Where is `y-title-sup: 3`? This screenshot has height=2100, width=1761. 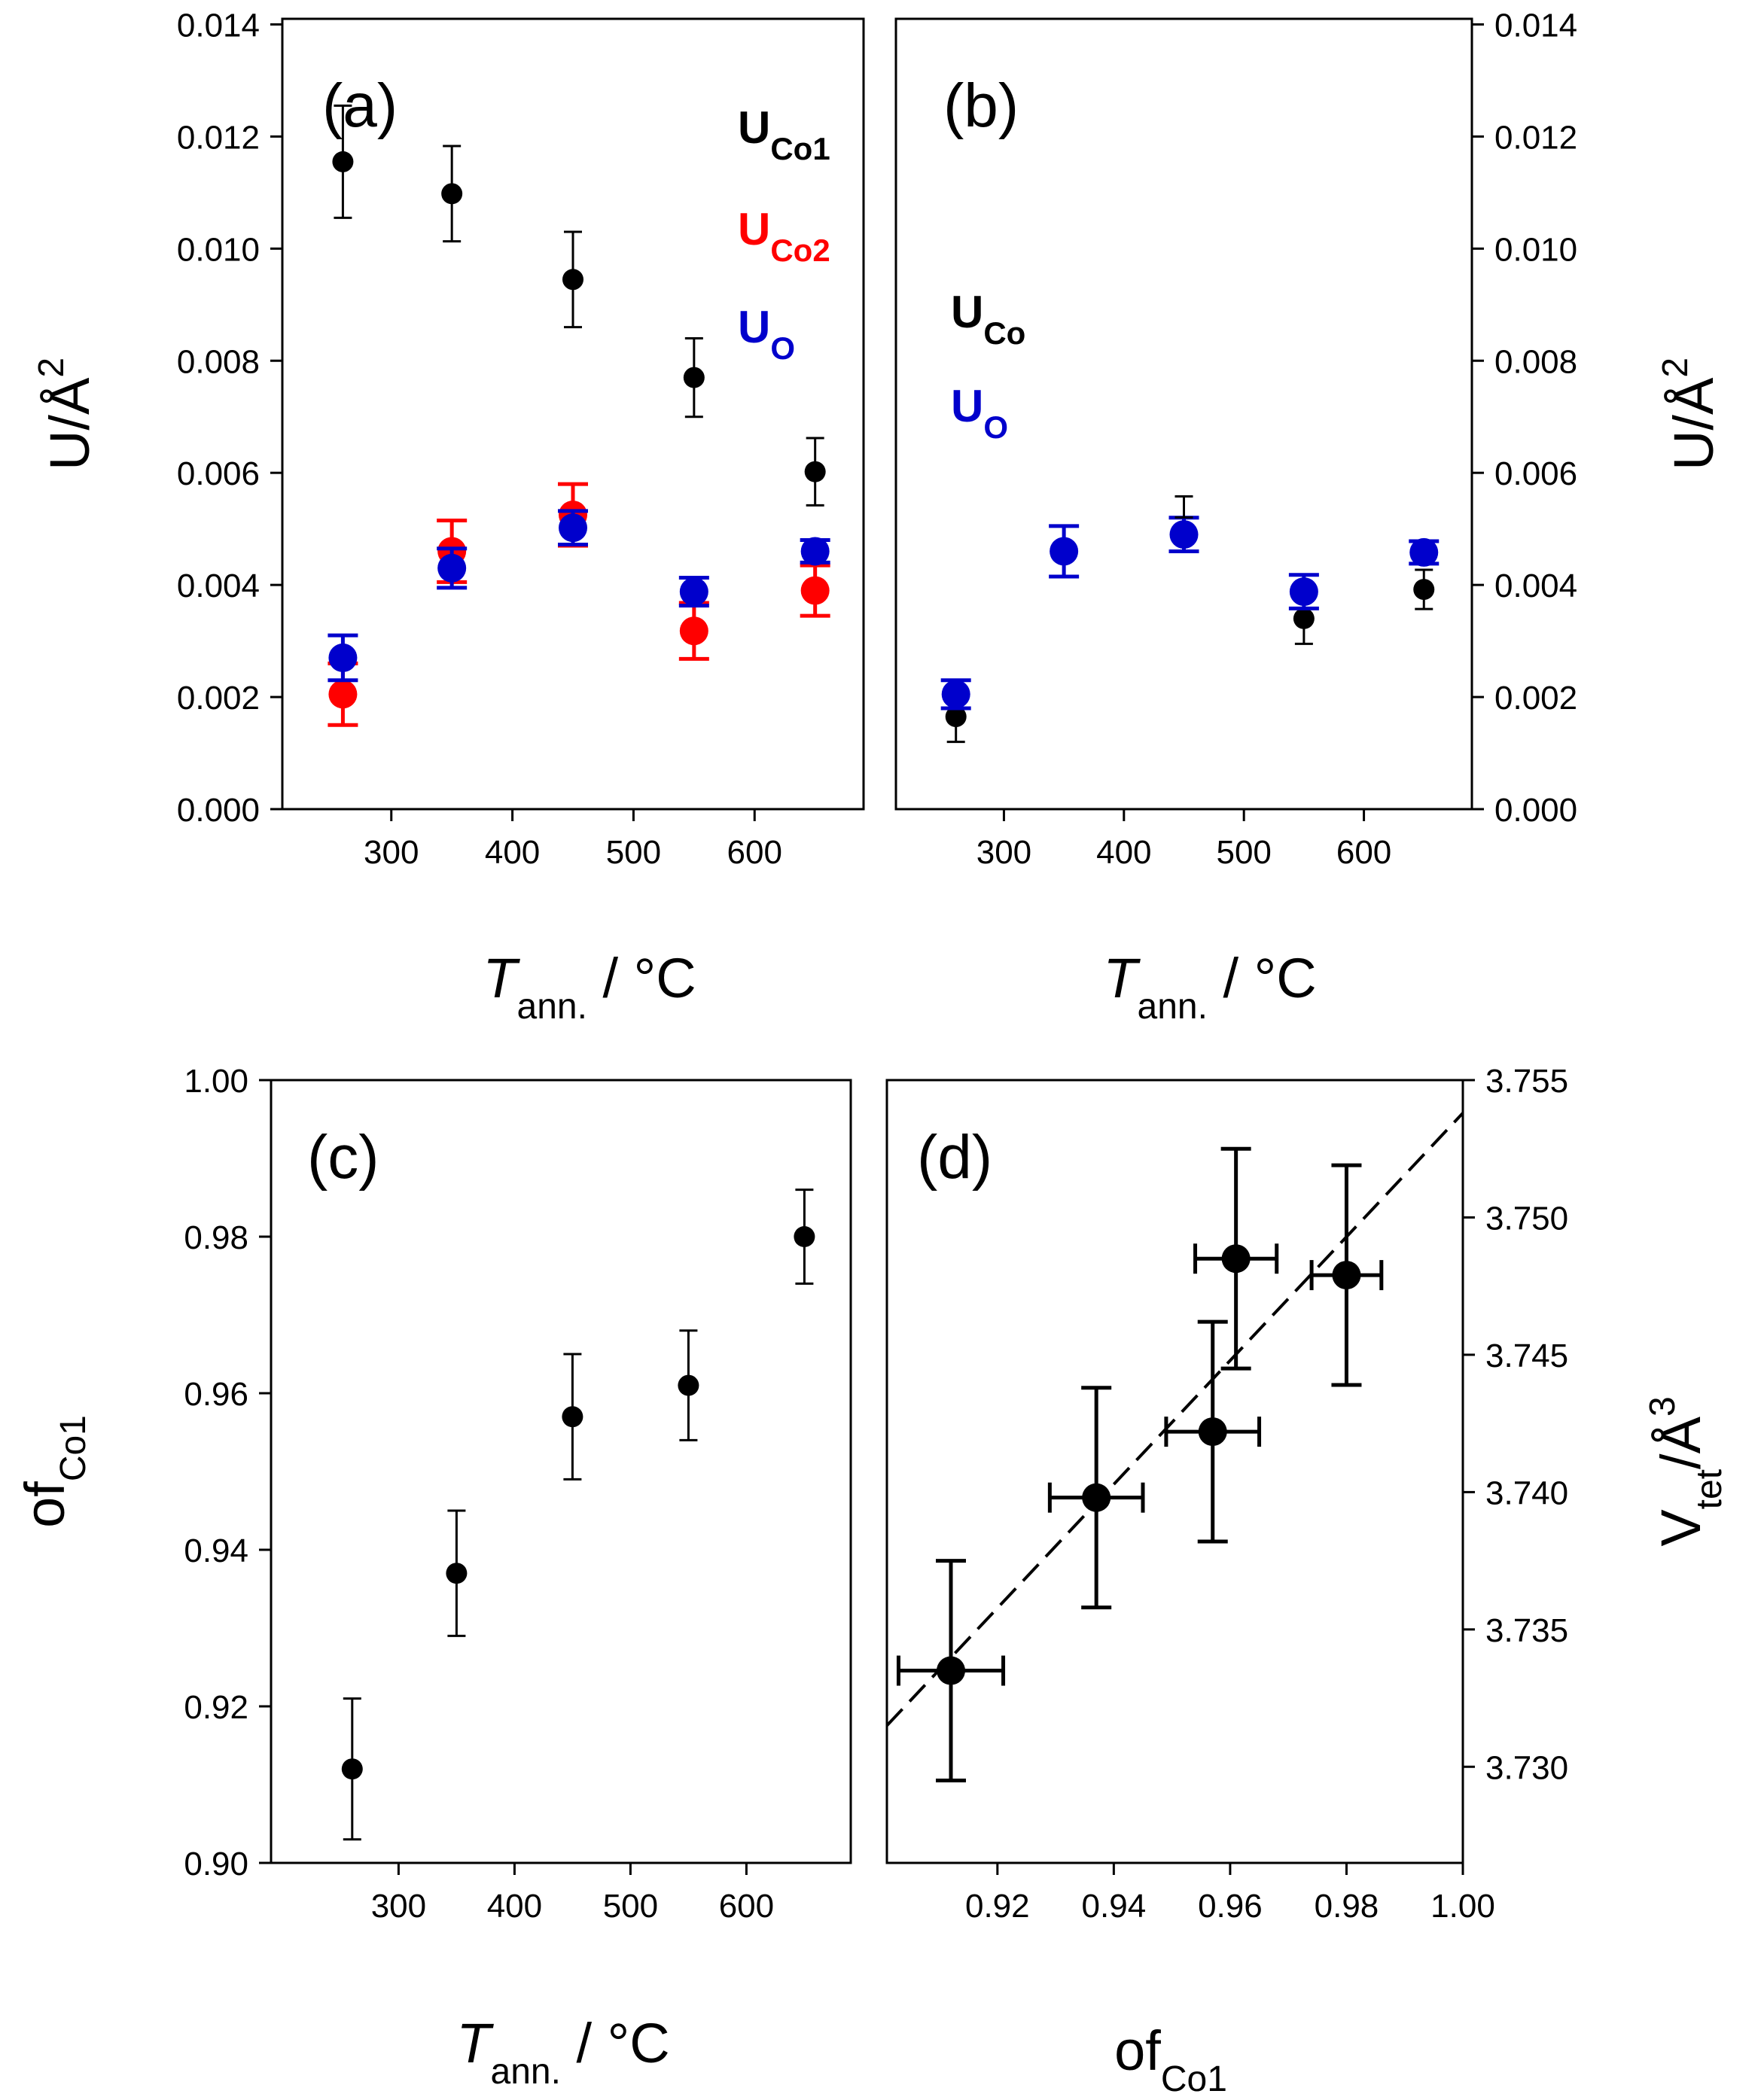
y-title-sup: 3 is located at coordinates (1663, 1406).